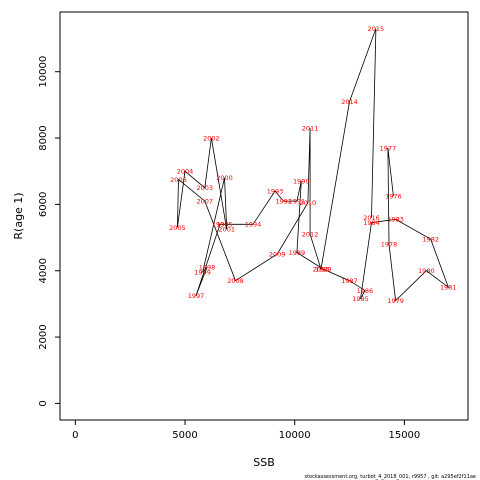 The width and height of the screenshot is (480, 480). What do you see at coordinates (253, 225) in the screenshot?
I see `point-label-1994: 1994` at bounding box center [253, 225].